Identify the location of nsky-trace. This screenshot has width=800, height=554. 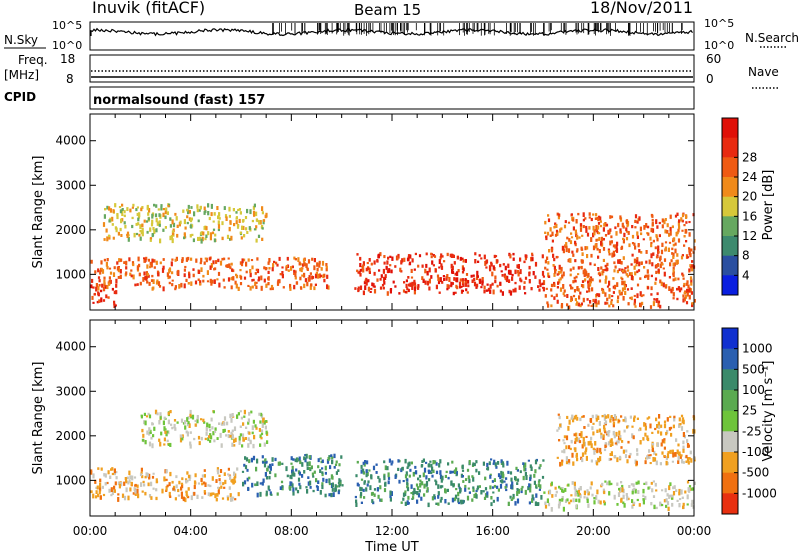
(391, 30).